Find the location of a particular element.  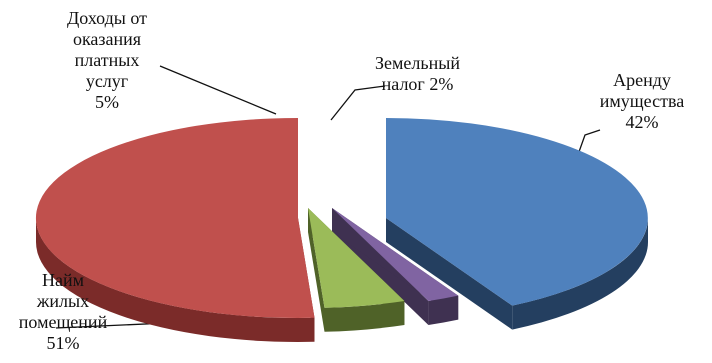

label-arenda-line-3: 42% is located at coordinates (642, 122).